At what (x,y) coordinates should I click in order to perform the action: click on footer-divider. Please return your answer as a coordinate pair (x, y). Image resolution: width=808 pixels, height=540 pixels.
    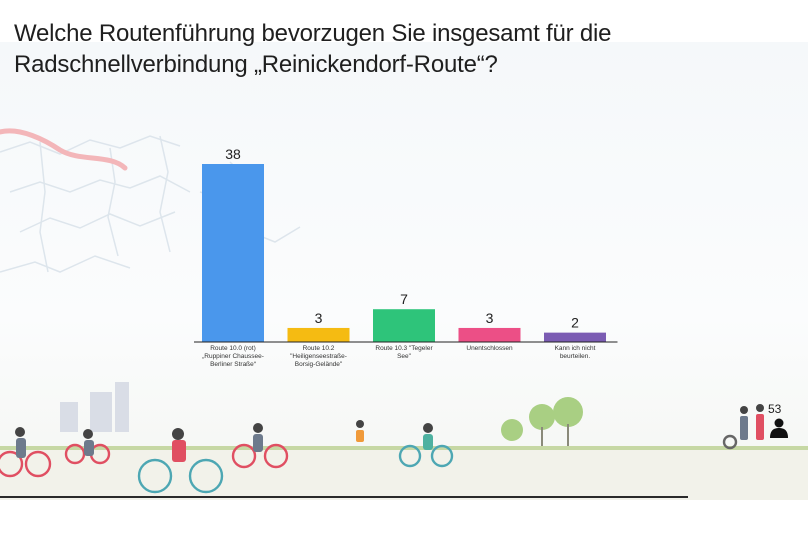
    Looking at the image, I should click on (344, 497).